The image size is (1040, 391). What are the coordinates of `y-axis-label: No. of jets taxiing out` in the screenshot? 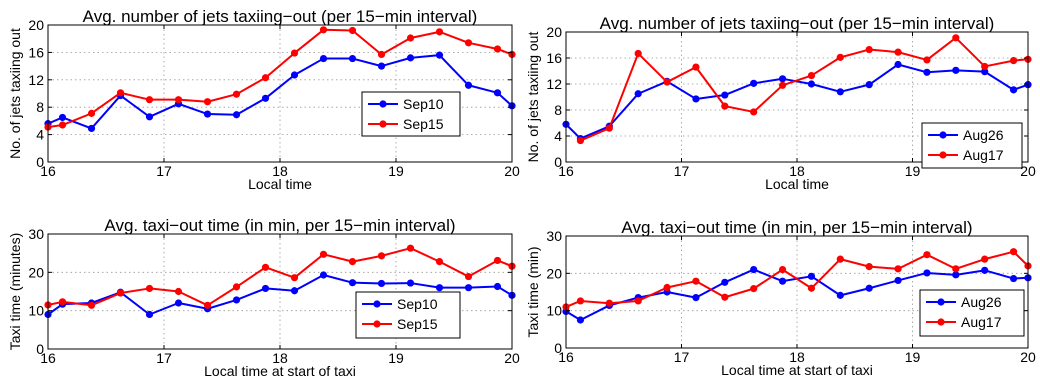 It's located at (533, 97).